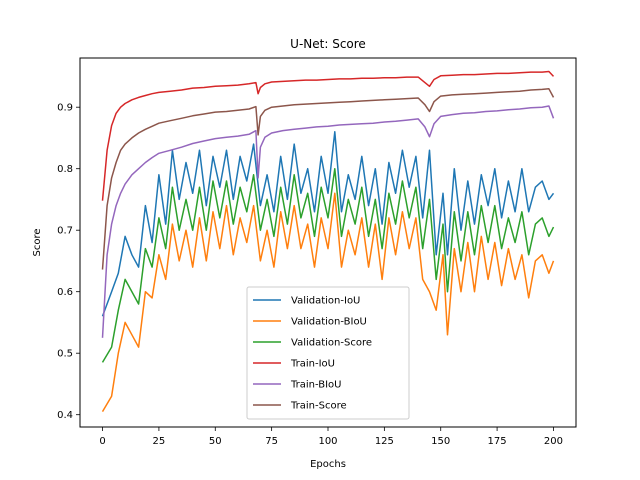  I want to click on x-tick-label: 175, so click(497, 441).